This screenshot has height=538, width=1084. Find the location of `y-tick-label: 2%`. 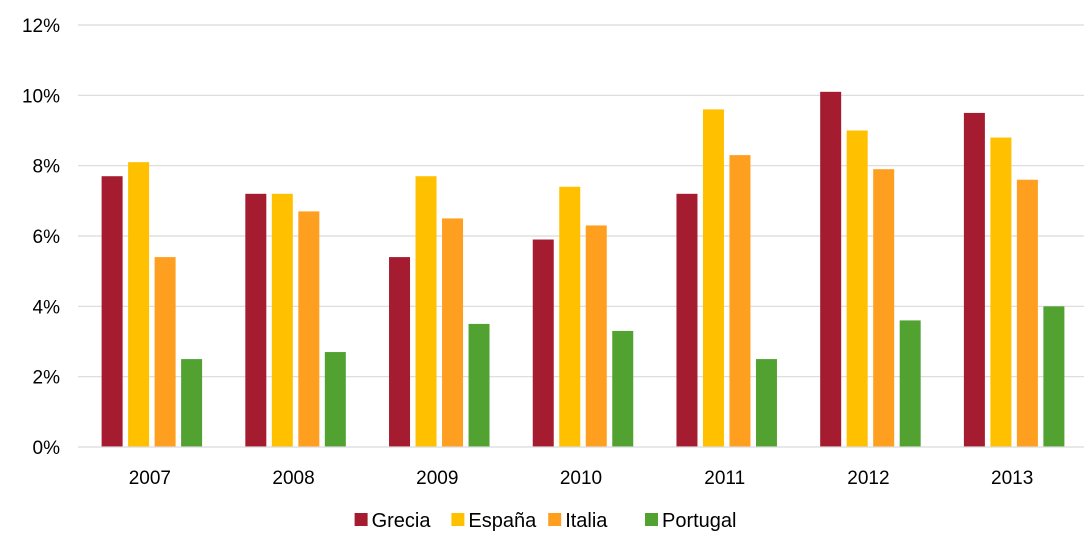

y-tick-label: 2% is located at coordinates (47, 378).